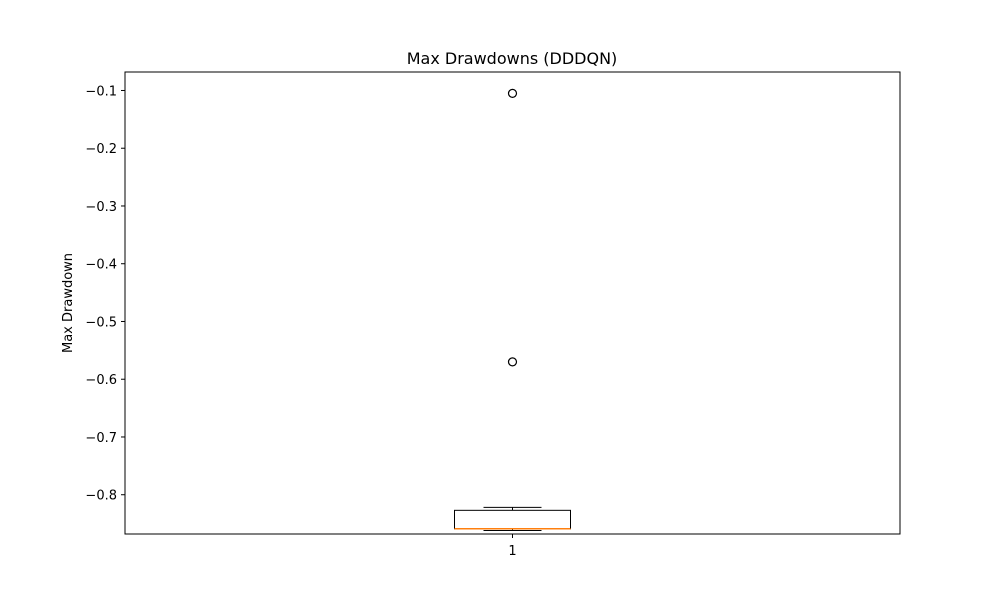 This screenshot has height=600, width=1000. What do you see at coordinates (101, 496) in the screenshot?
I see `y-tick-label: −0.8` at bounding box center [101, 496].